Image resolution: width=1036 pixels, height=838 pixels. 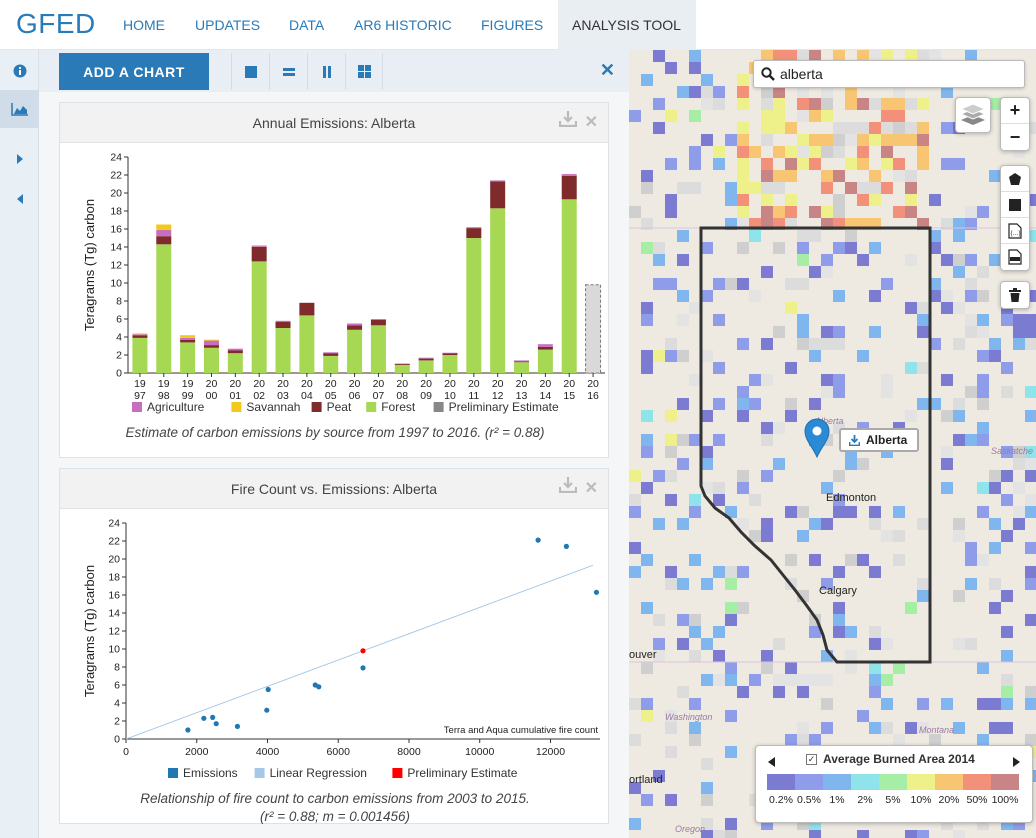 What do you see at coordinates (56, 23) in the screenshot?
I see `brand-logo: GFED` at bounding box center [56, 23].